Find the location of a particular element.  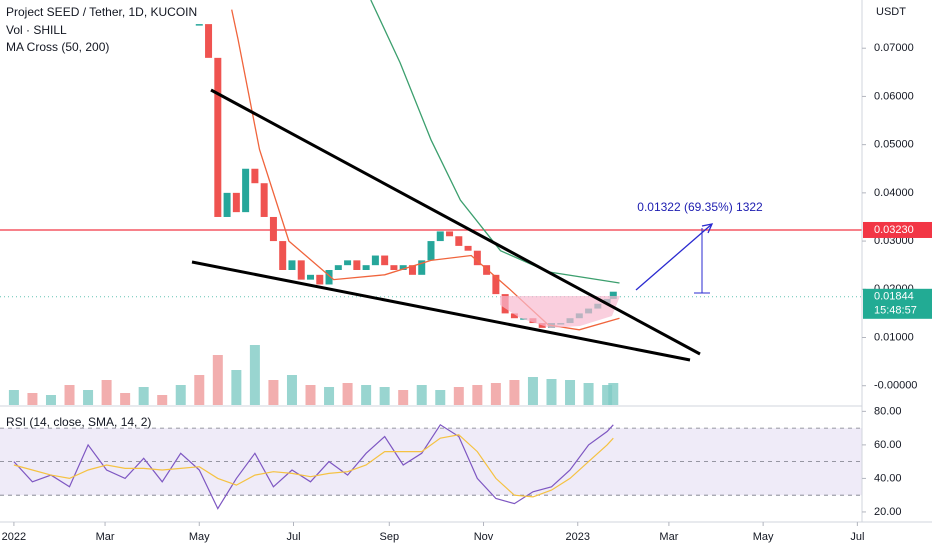

chart-title: Project SEED / Tether, 1D, KUCOIN is located at coordinates (101, 12).